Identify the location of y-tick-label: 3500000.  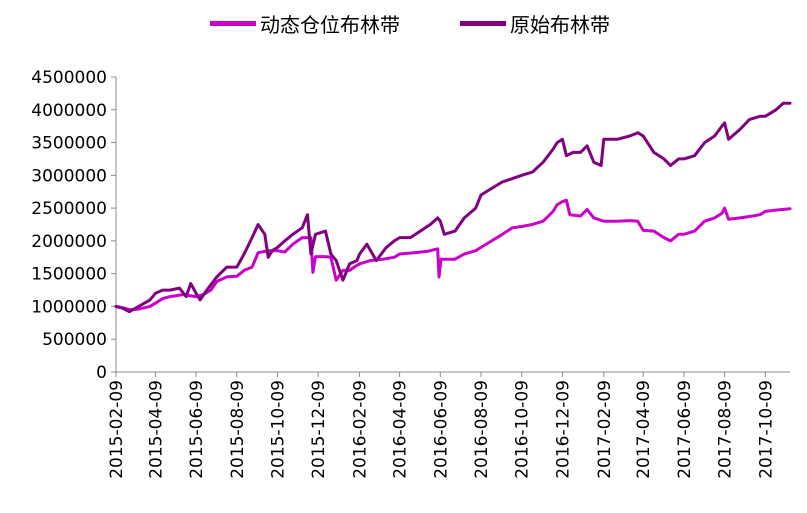
(69, 144).